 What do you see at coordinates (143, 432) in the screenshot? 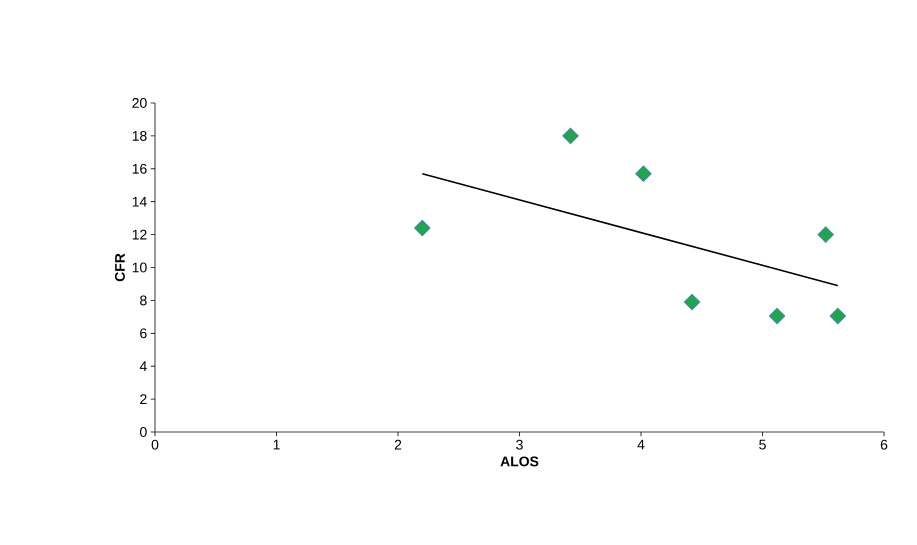
I see `y-tick-label: 0` at bounding box center [143, 432].